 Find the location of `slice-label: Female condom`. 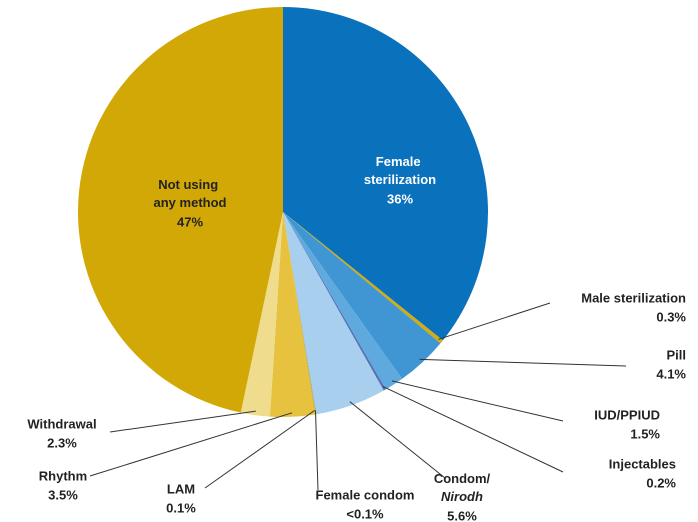

slice-label: Female condom is located at coordinates (365, 494).